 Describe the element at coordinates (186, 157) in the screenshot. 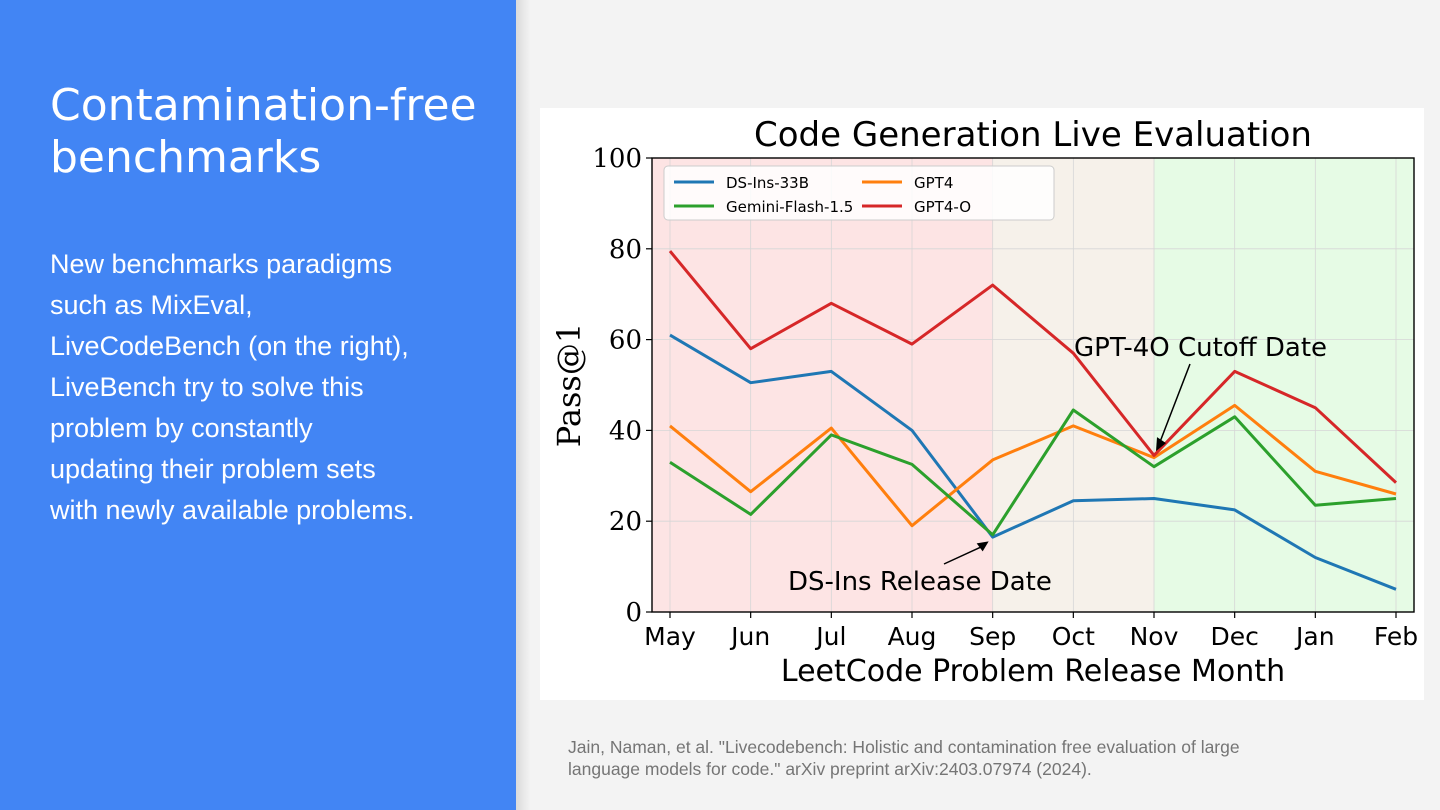

I see `slide-title-line: benchmarks` at that location.